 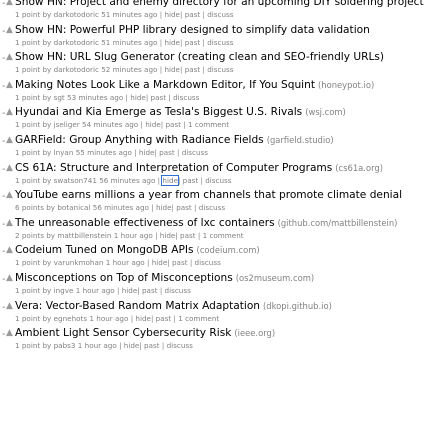 I want to click on story-domain-link: (github.com/mattbillenstein), so click(x=337, y=222).